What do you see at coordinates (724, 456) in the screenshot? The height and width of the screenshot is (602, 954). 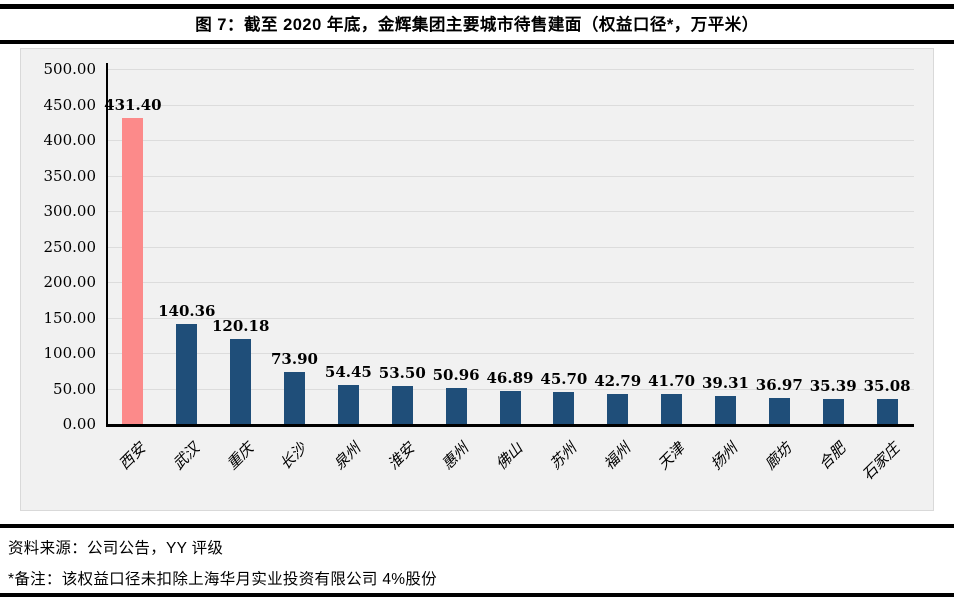 I see `x-tick-label: 扬州` at bounding box center [724, 456].